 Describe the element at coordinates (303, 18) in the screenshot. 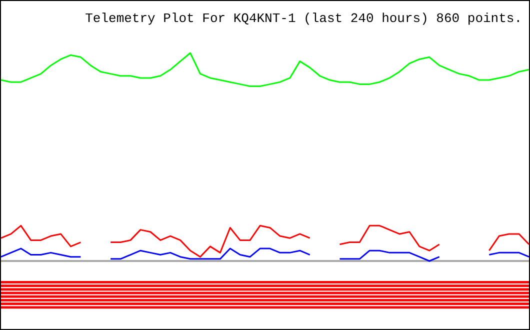

I see `chart-title: Telemetry Plot For KQ4KNT-1 (last 240 hours) 860 points.` at that location.